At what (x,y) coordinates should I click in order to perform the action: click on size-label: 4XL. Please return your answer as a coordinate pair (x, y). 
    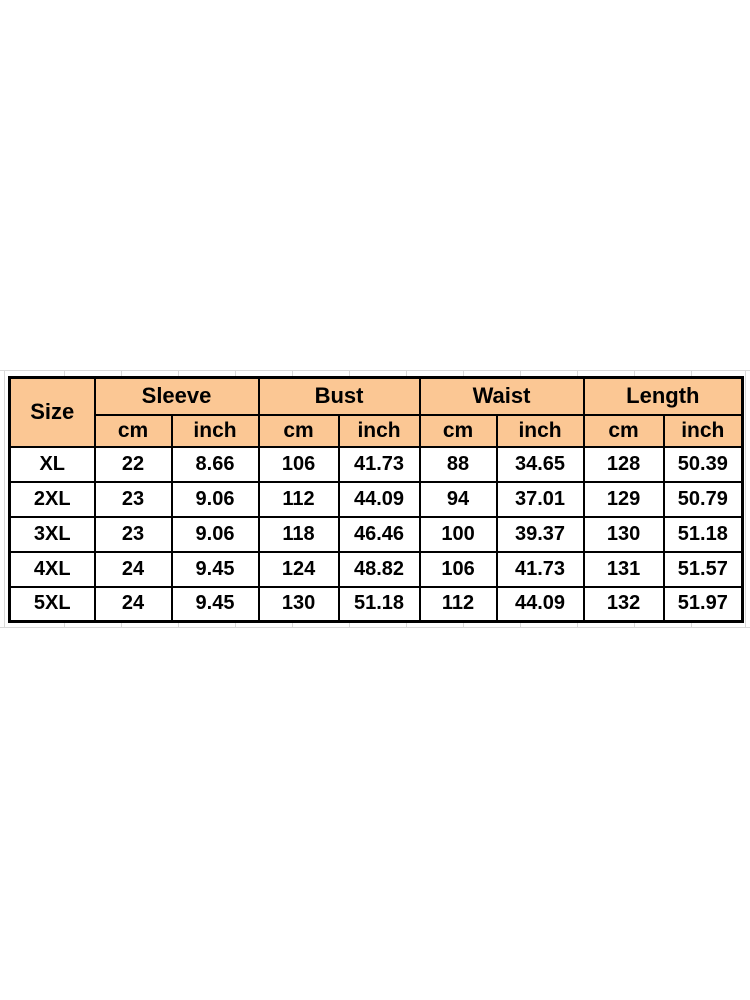
    Looking at the image, I should click on (52, 569).